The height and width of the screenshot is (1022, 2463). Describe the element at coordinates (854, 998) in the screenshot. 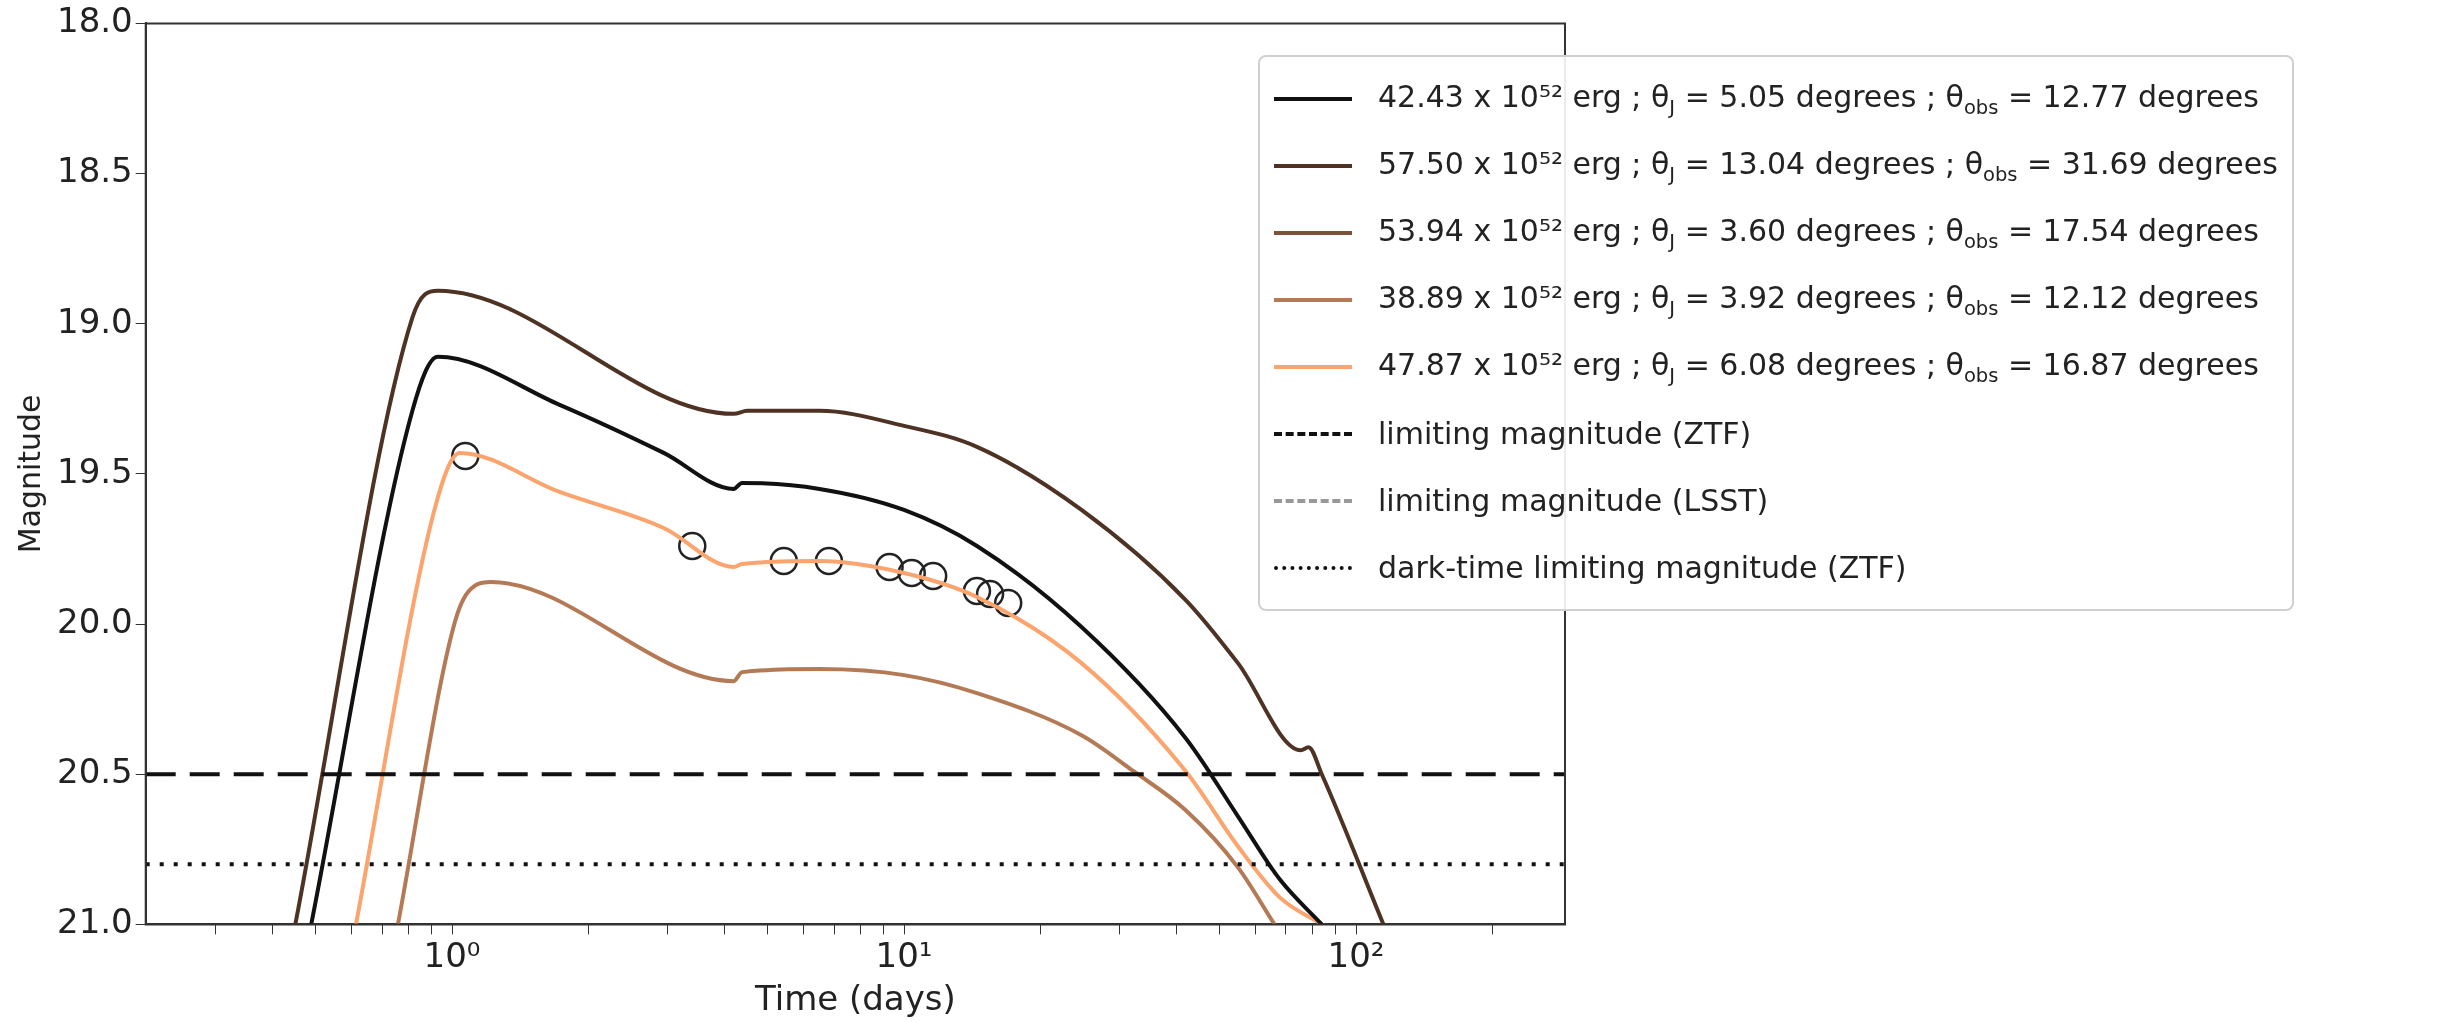

I see `x-axis-title: Time (days)` at that location.